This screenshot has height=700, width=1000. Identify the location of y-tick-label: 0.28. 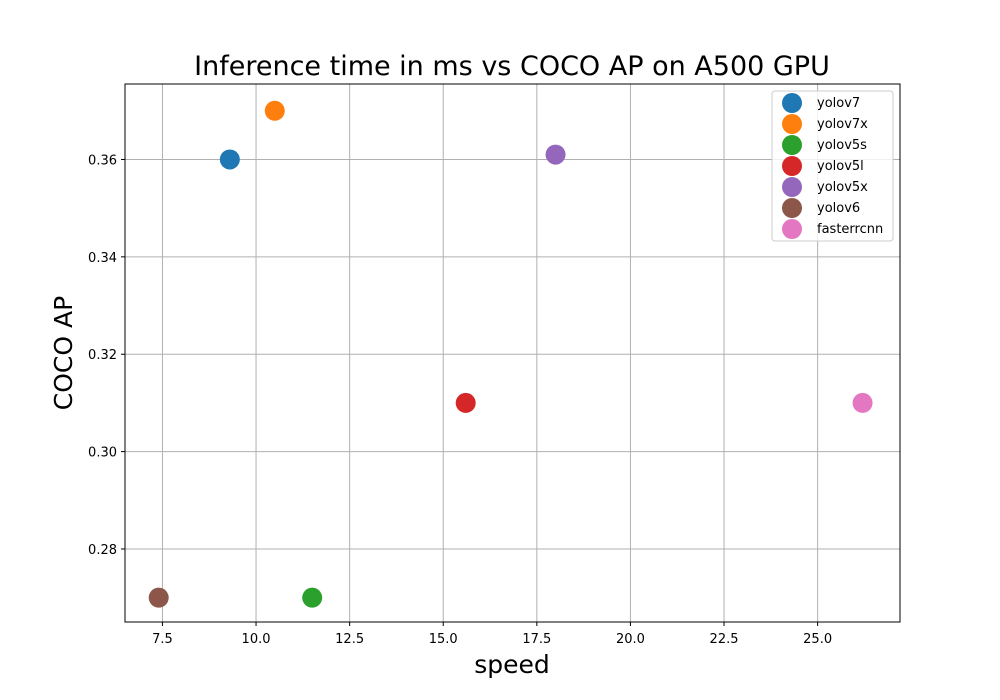
(102, 550).